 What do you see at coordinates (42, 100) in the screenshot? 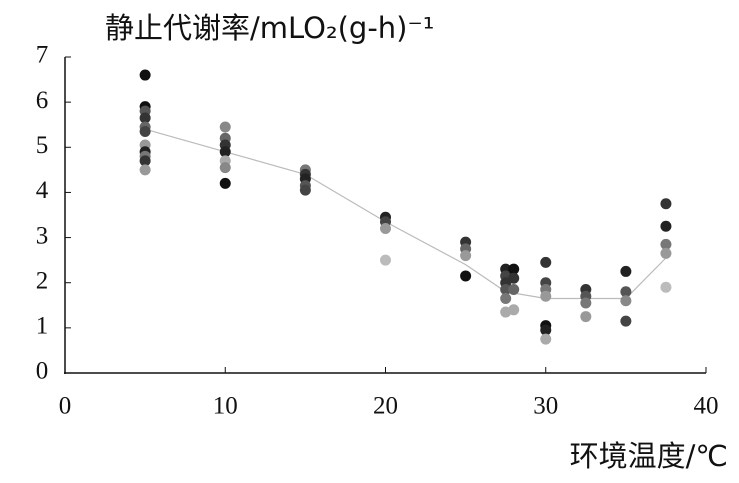
I see `y-tick-label: 6` at bounding box center [42, 100].